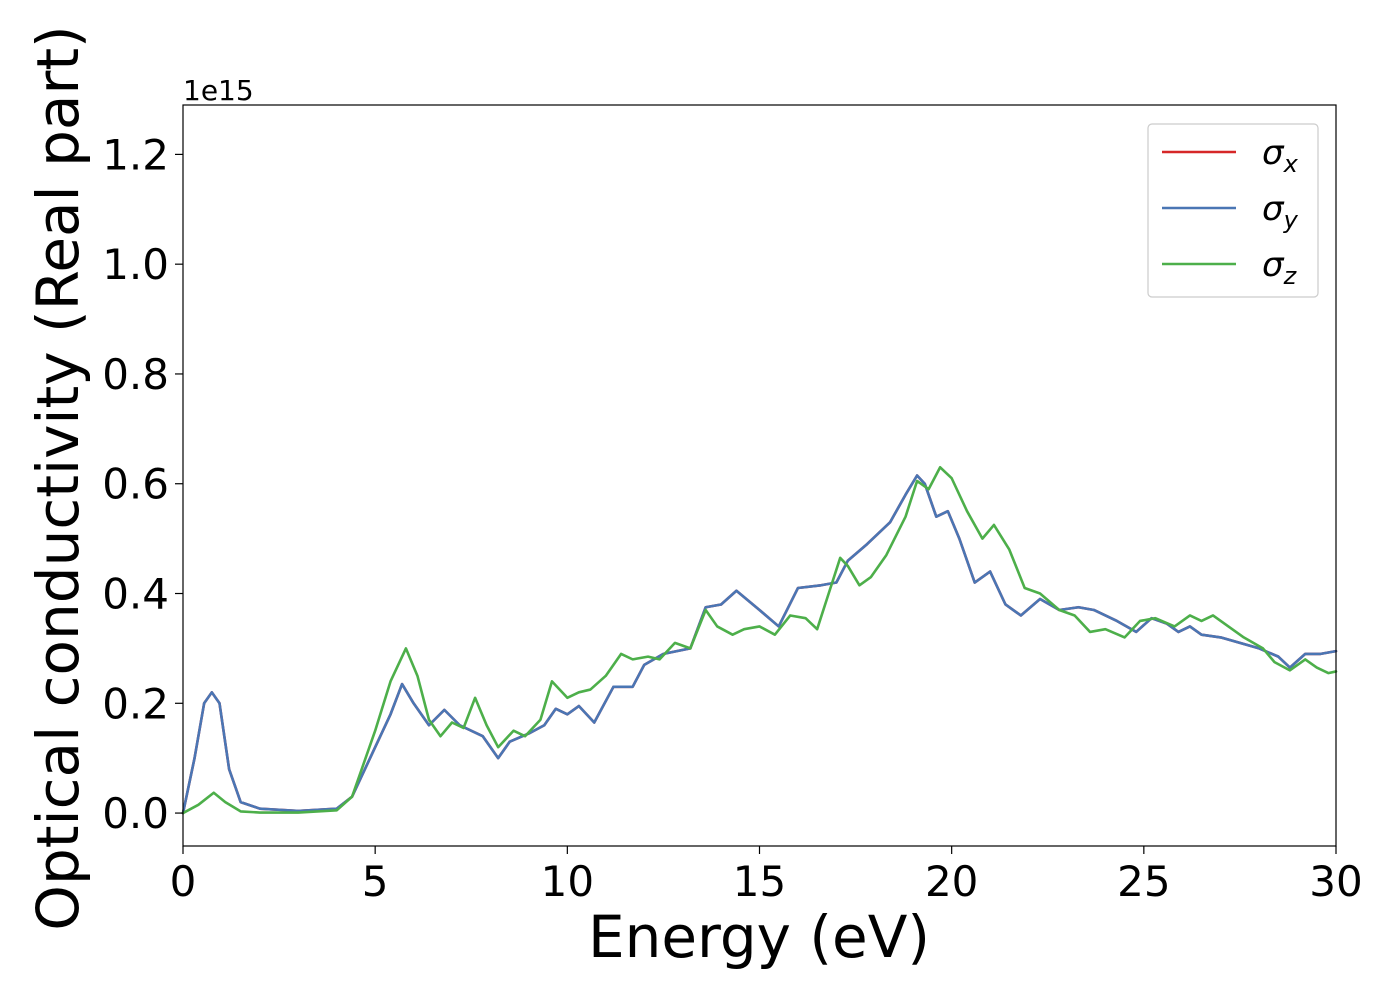 This screenshot has height=1000, width=1400. Describe the element at coordinates (951, 881) in the screenshot. I see `x-tick-label: 20` at that location.